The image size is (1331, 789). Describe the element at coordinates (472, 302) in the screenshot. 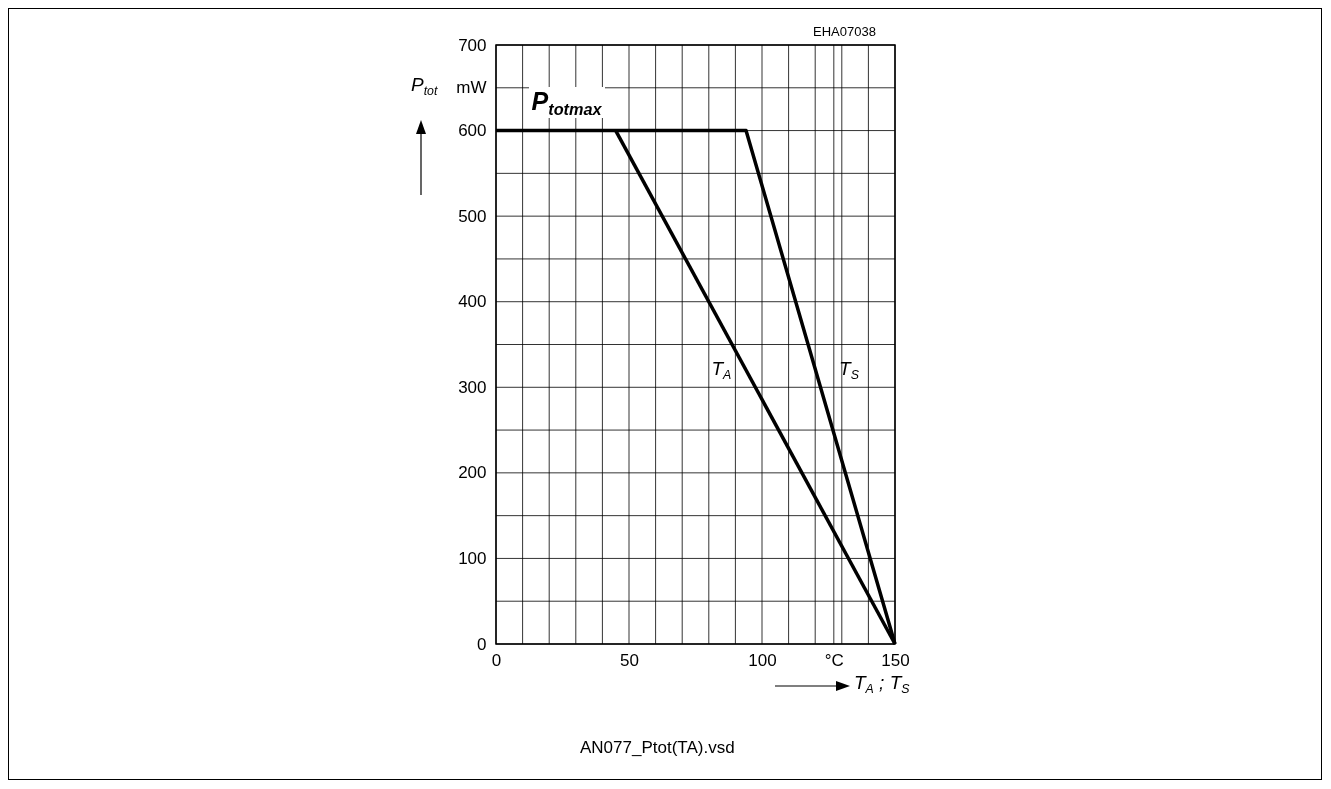

I see `y-tick-label: 400` at that location.